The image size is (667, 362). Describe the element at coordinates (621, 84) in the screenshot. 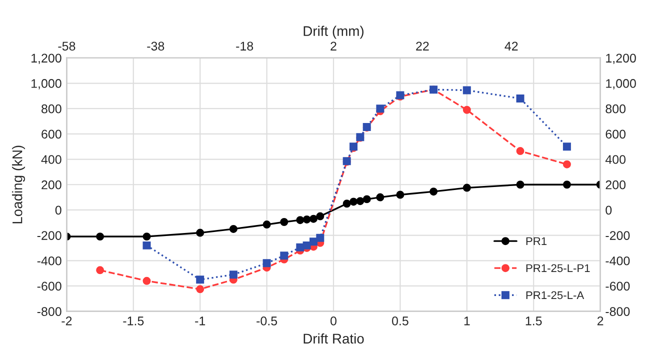

I see `y2-tick-label: 1,000` at that location.